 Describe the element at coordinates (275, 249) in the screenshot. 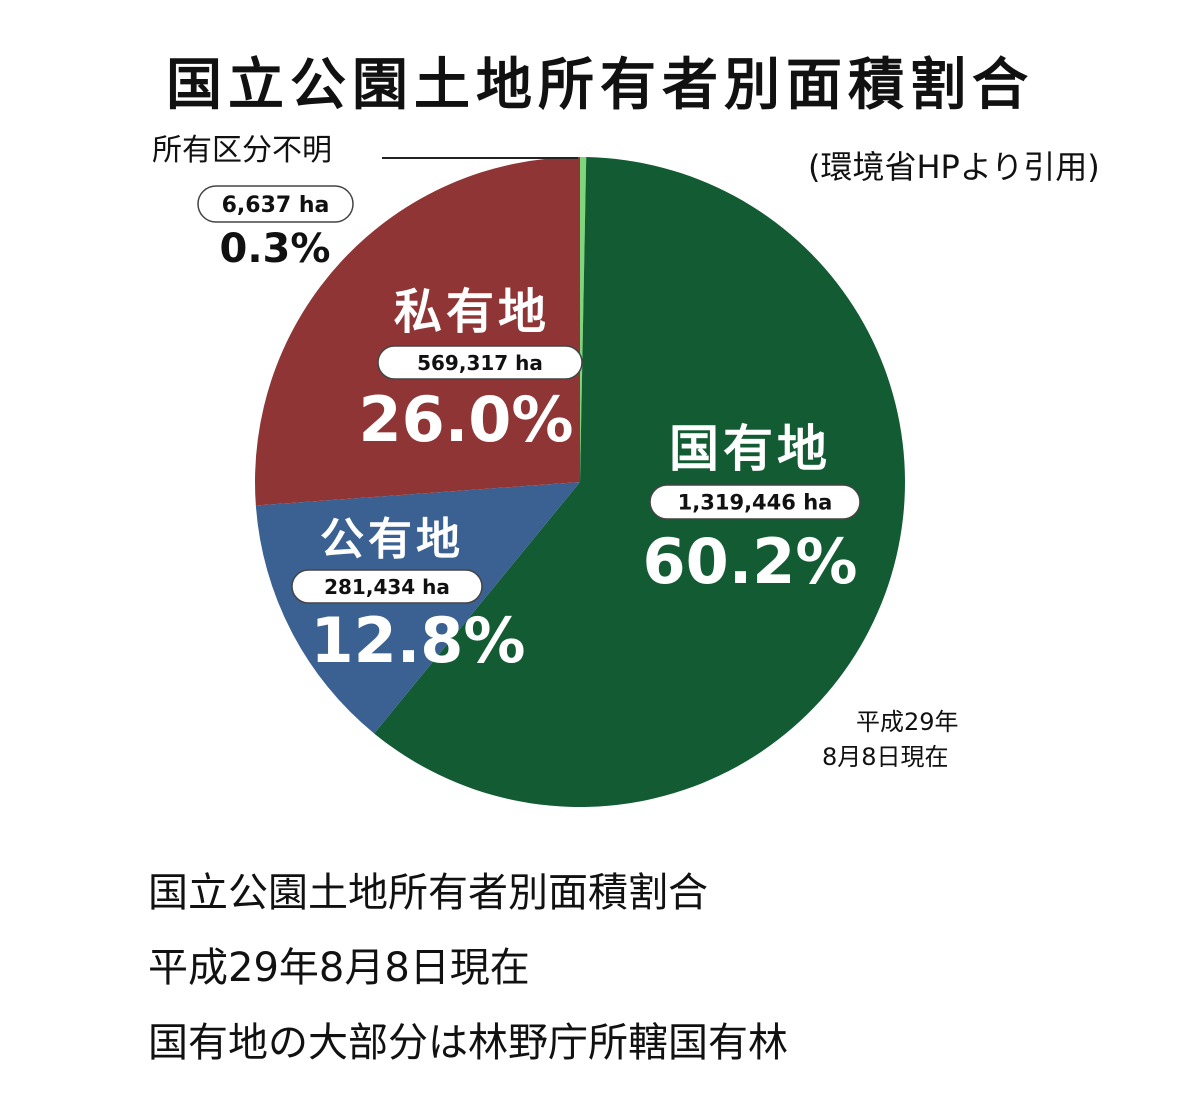

I see `percent-label: 0.3%` at that location.